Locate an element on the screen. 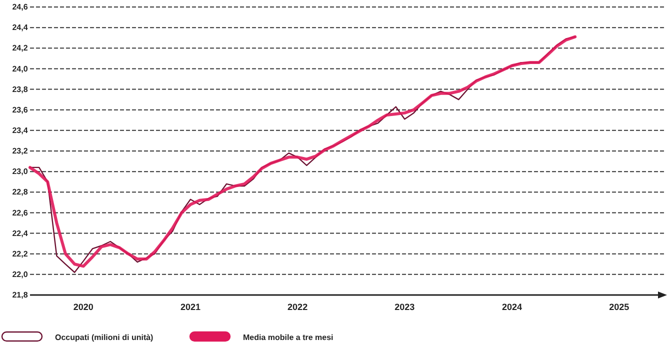 The width and height of the screenshot is (668, 343). y-tick-label: 23,8 is located at coordinates (20, 89).